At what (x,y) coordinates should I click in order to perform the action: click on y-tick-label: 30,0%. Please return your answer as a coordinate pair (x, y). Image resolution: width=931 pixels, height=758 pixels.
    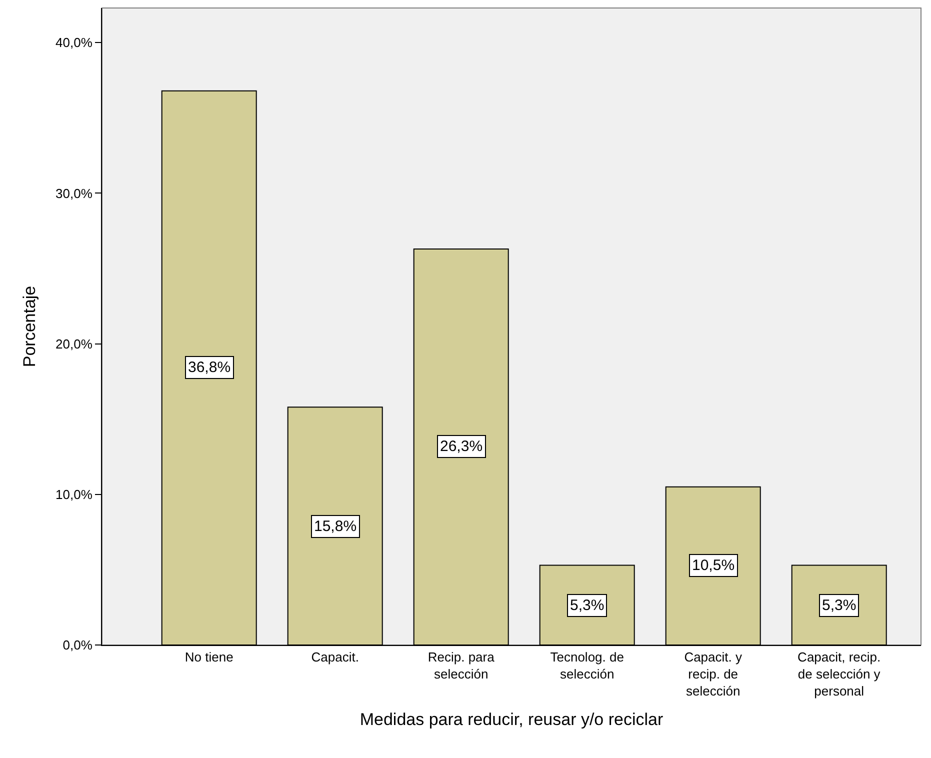
    Looking at the image, I should click on (74, 193).